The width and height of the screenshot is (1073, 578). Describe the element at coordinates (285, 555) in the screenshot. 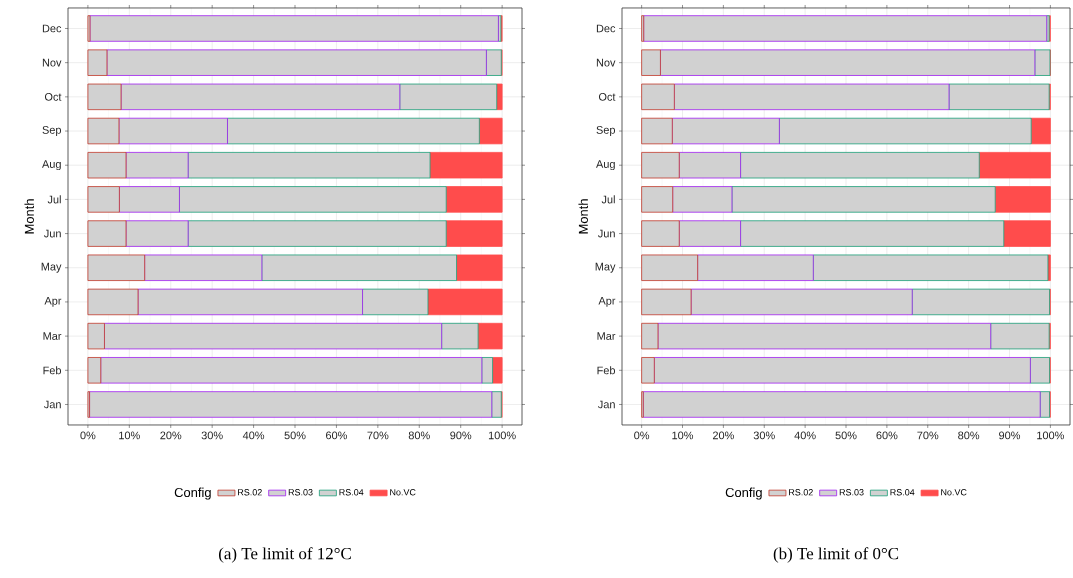

I see `text: (a) Te limit of 12°C` at that location.